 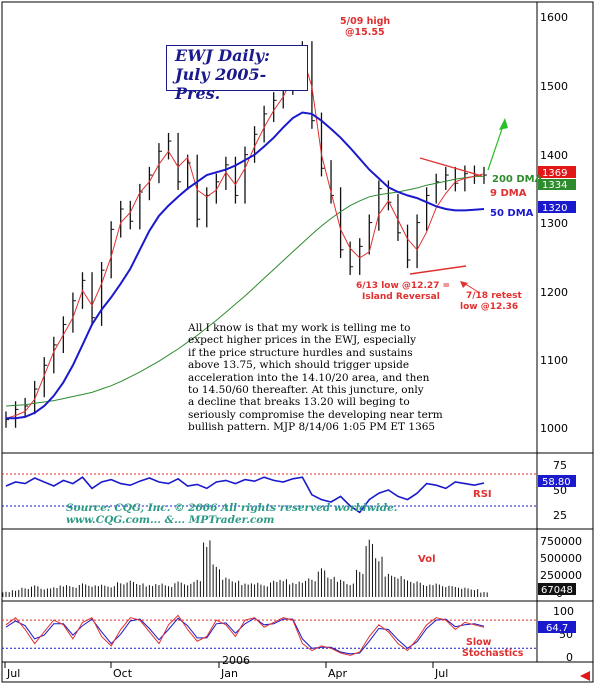 I want to click on rsi-value-box, so click(x=557, y=481).